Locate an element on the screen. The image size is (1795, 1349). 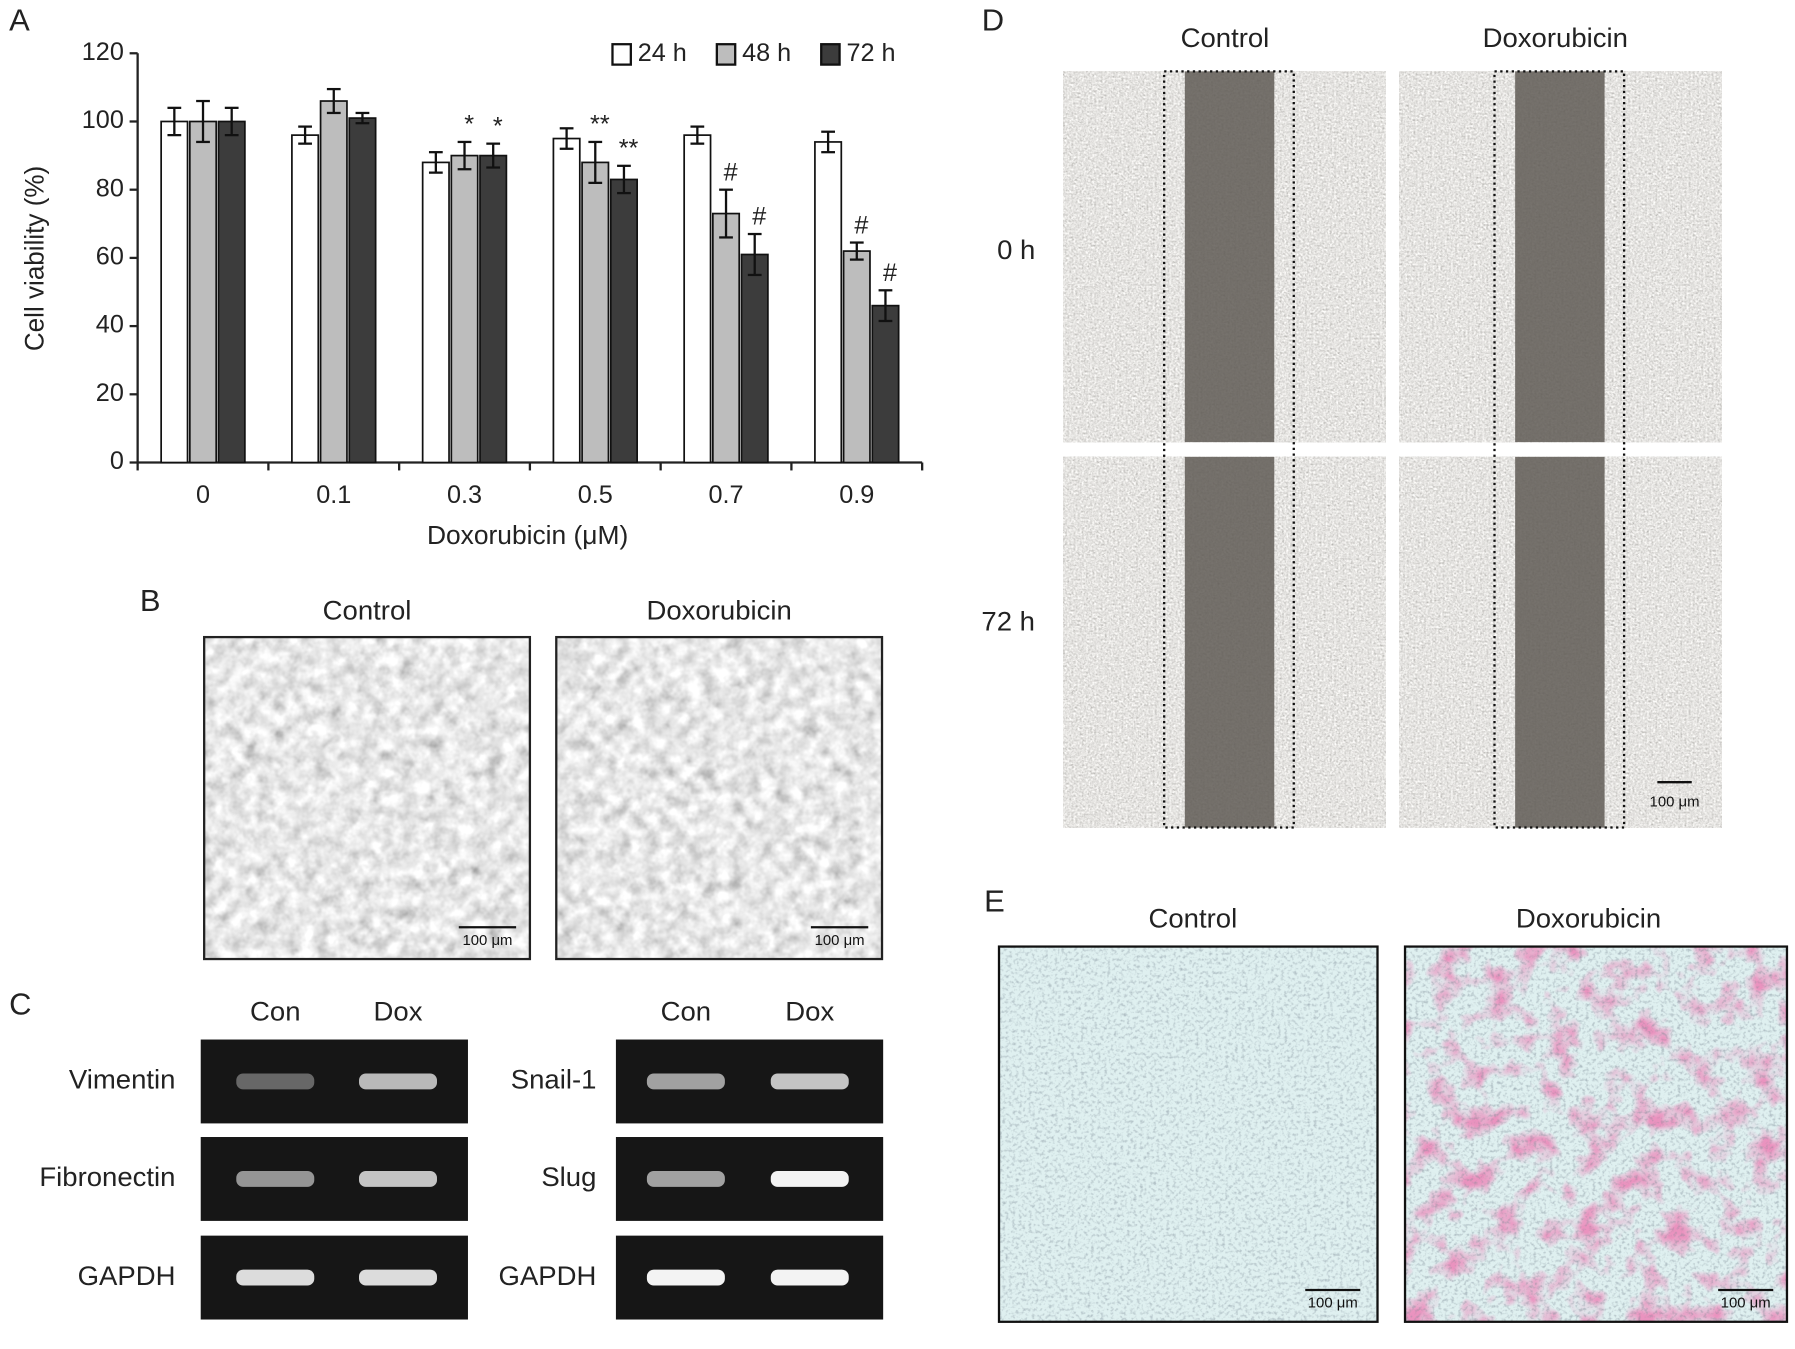
gene-label: Slug is located at coordinates (568, 1176).